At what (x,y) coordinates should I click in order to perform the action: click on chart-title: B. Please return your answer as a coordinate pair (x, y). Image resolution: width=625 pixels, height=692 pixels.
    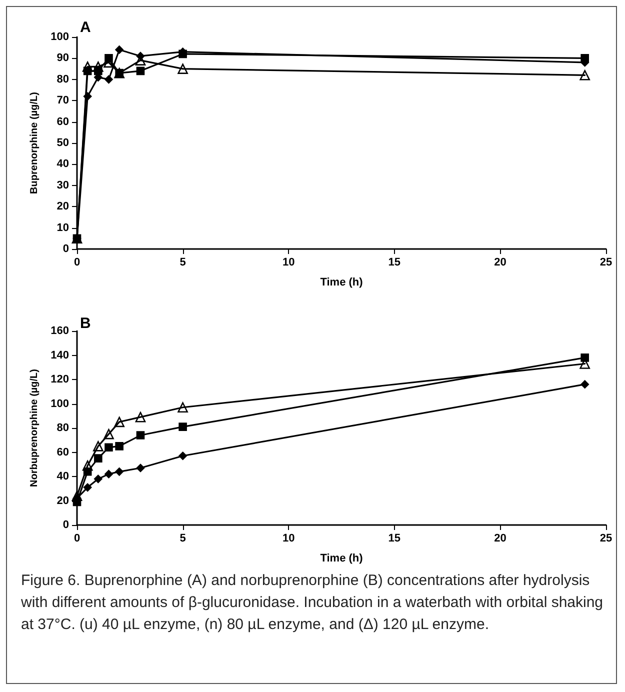
    Looking at the image, I should click on (85, 323).